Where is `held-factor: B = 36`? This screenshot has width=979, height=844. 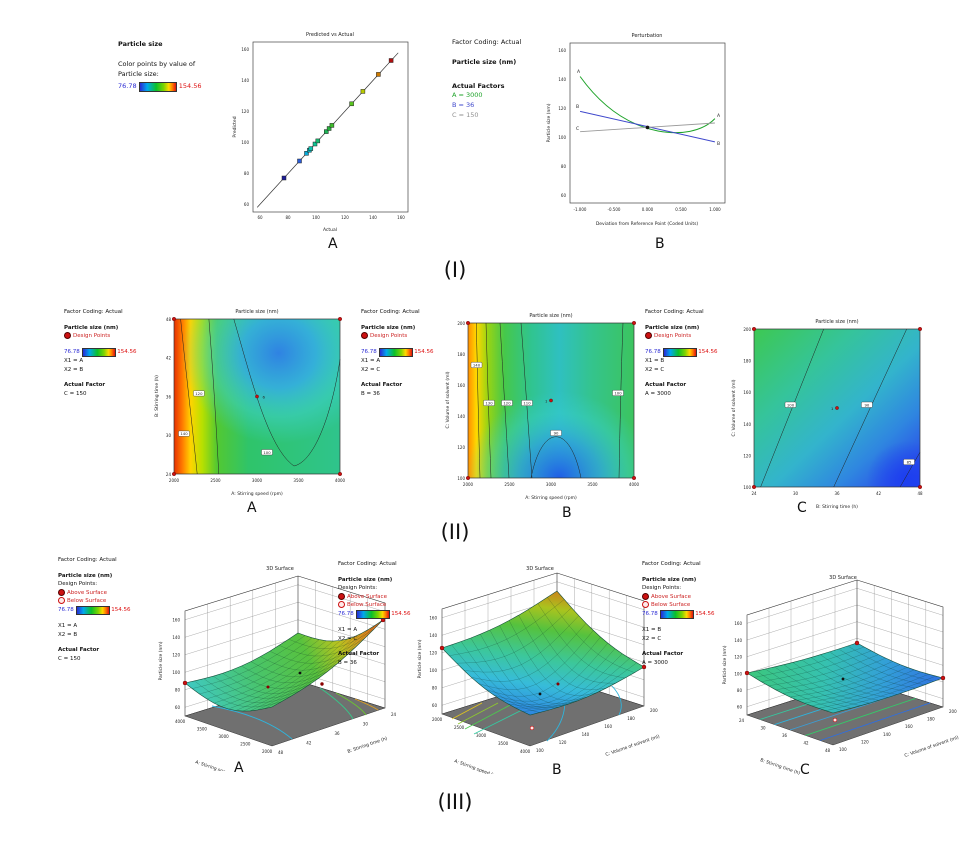
held-factor: B = 36 is located at coordinates (347, 662).